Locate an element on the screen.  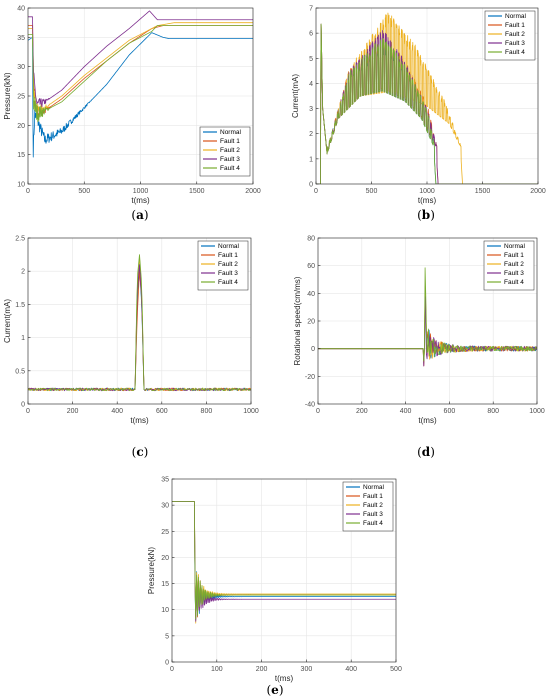
y-tick-label: 6 is located at coordinates (311, 34).